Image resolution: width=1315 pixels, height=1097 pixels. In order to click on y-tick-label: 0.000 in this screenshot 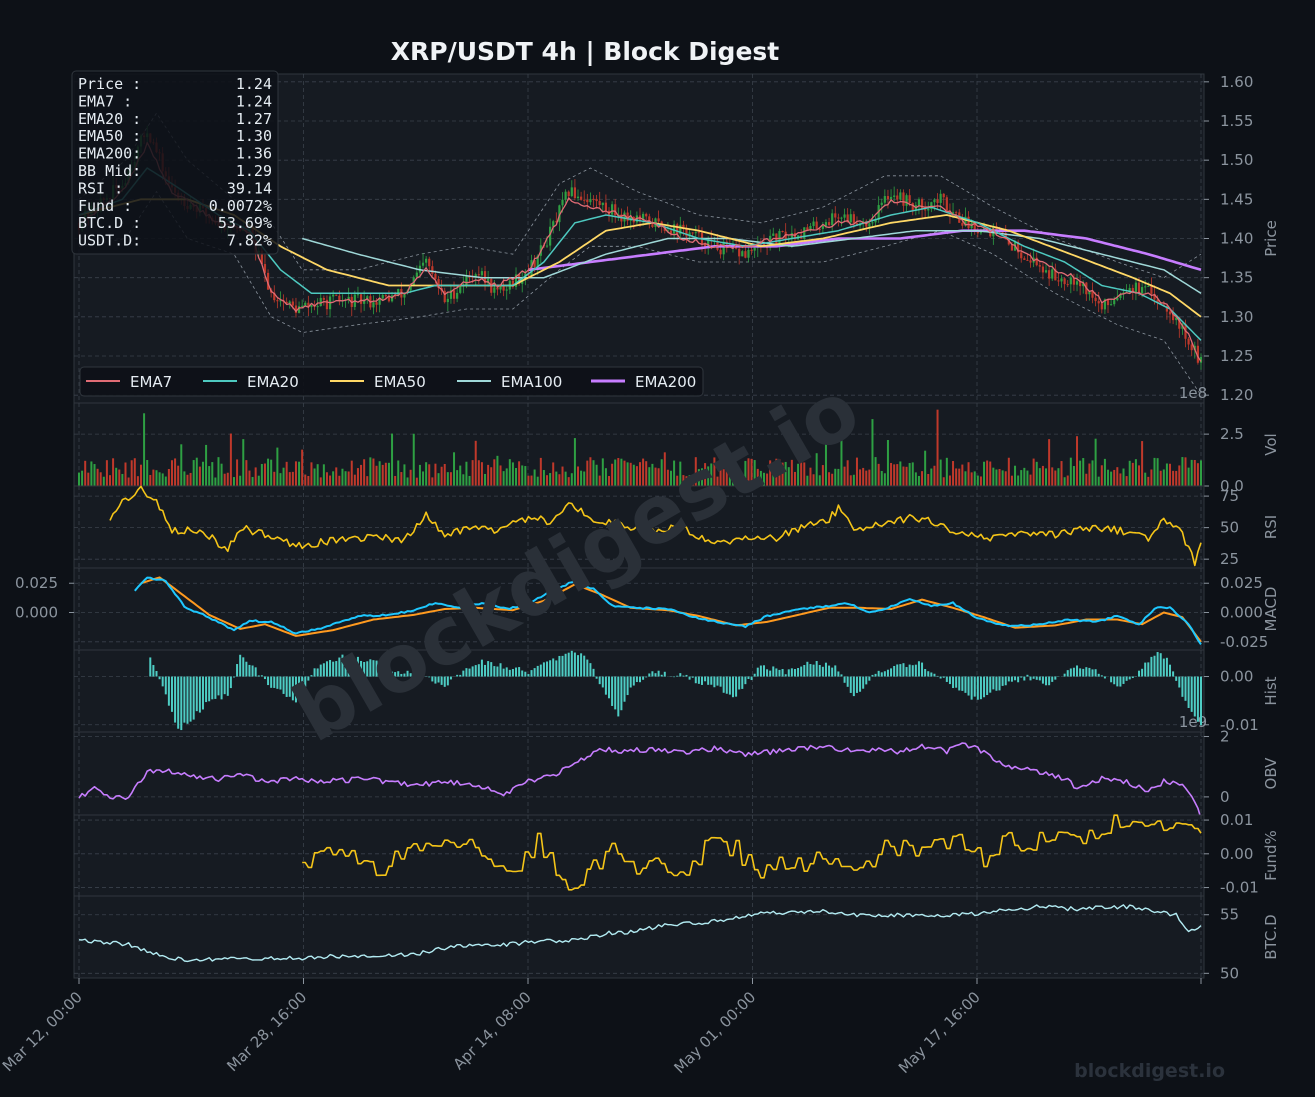, I will do `click(1241, 613)`.